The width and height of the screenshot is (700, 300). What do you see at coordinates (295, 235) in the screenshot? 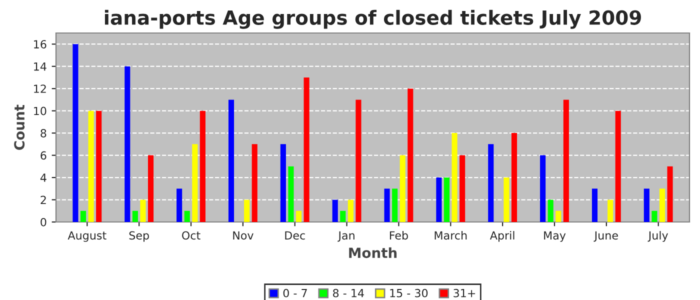
I see `x-tick-label: Dec` at bounding box center [295, 235].